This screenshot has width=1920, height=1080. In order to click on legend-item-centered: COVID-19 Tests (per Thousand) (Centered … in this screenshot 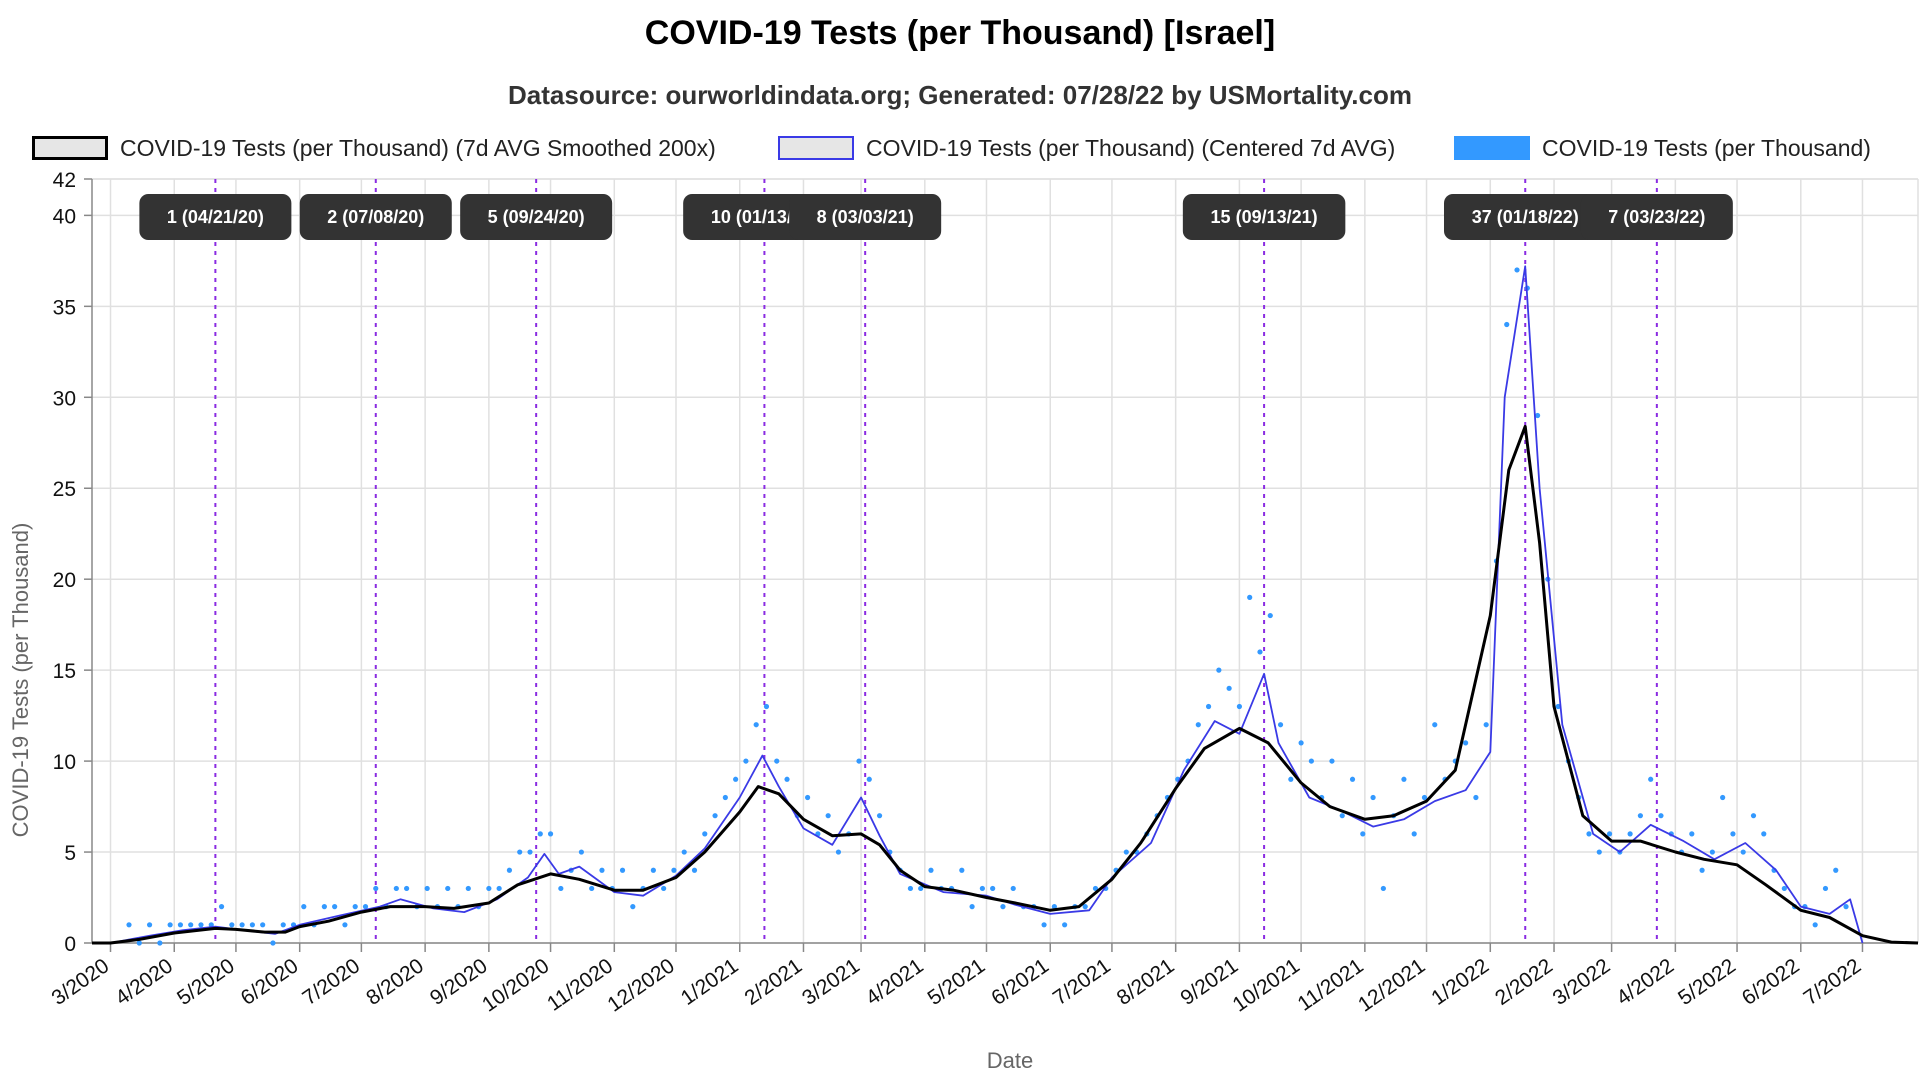, I will do `click(1086, 148)`.